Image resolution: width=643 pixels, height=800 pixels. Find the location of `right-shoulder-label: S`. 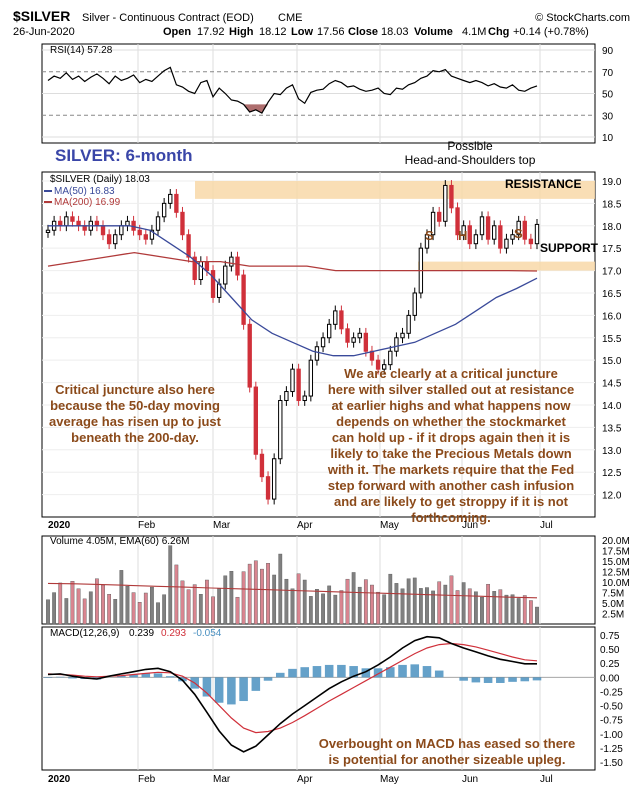

right-shoulder-label: S is located at coordinates (518, 233).